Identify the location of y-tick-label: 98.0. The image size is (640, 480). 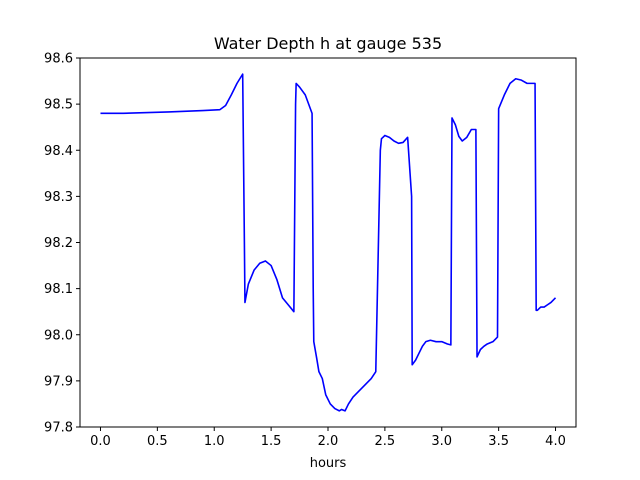
(58, 335).